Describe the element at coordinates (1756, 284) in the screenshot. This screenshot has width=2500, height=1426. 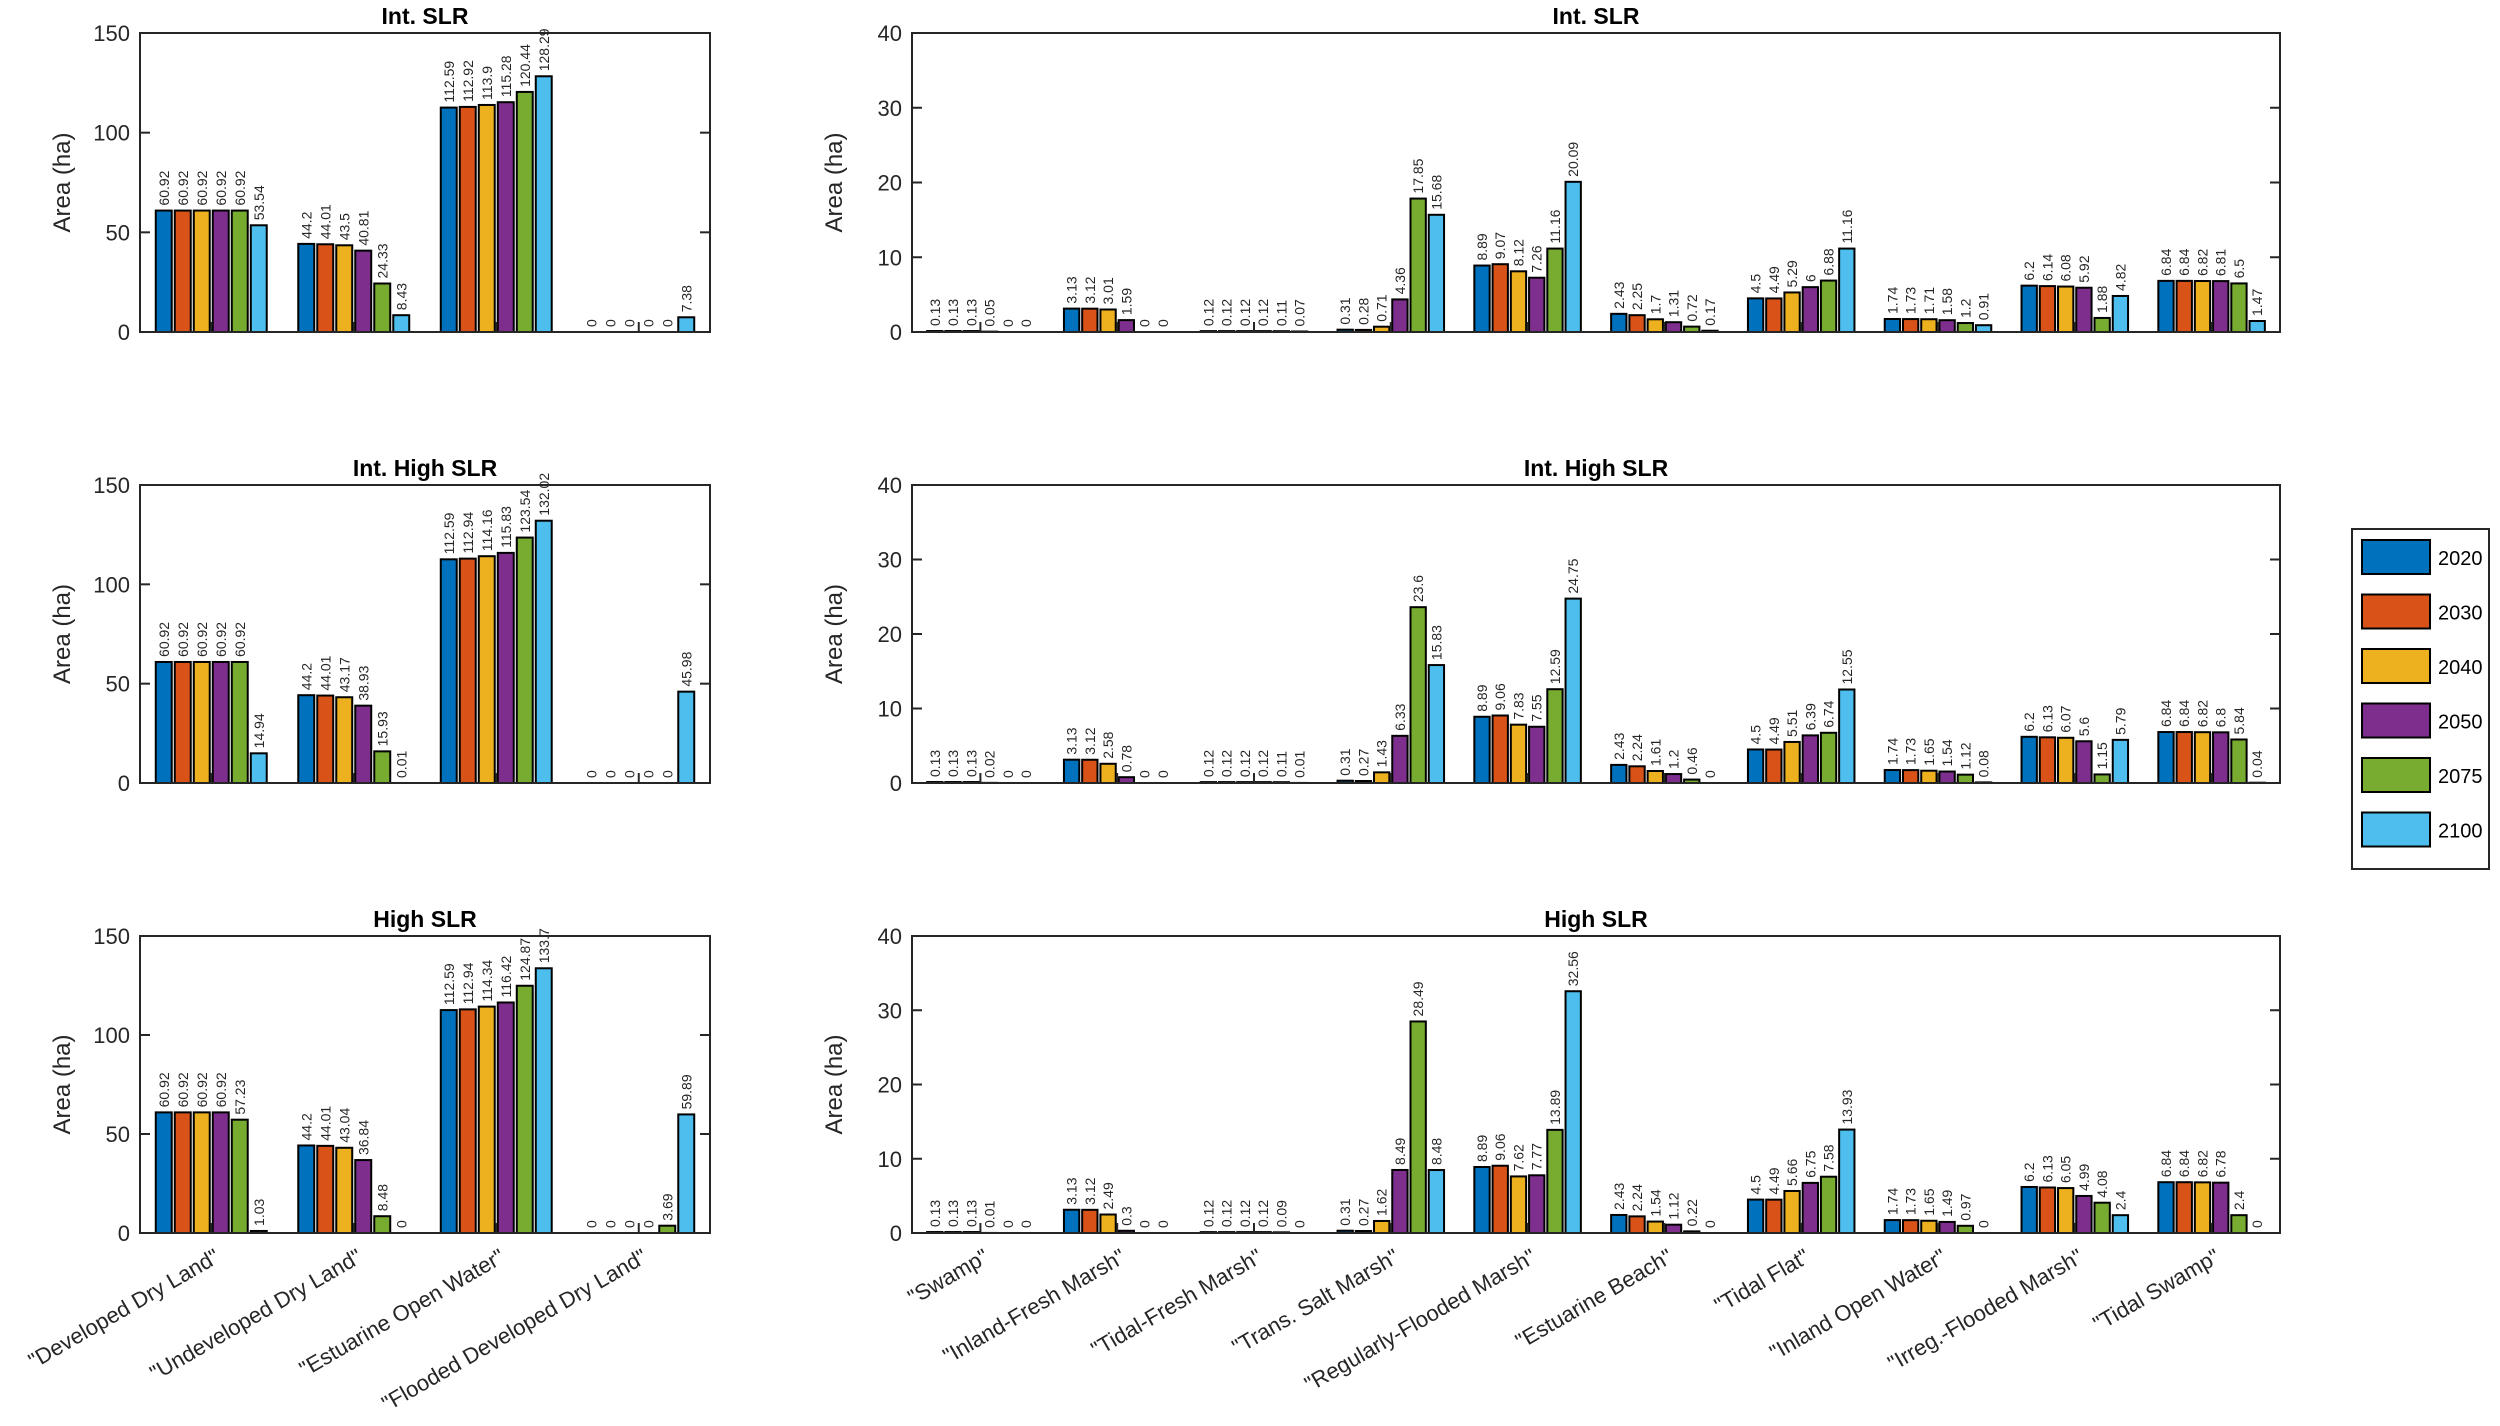
I see `data-label: 4.5` at that location.